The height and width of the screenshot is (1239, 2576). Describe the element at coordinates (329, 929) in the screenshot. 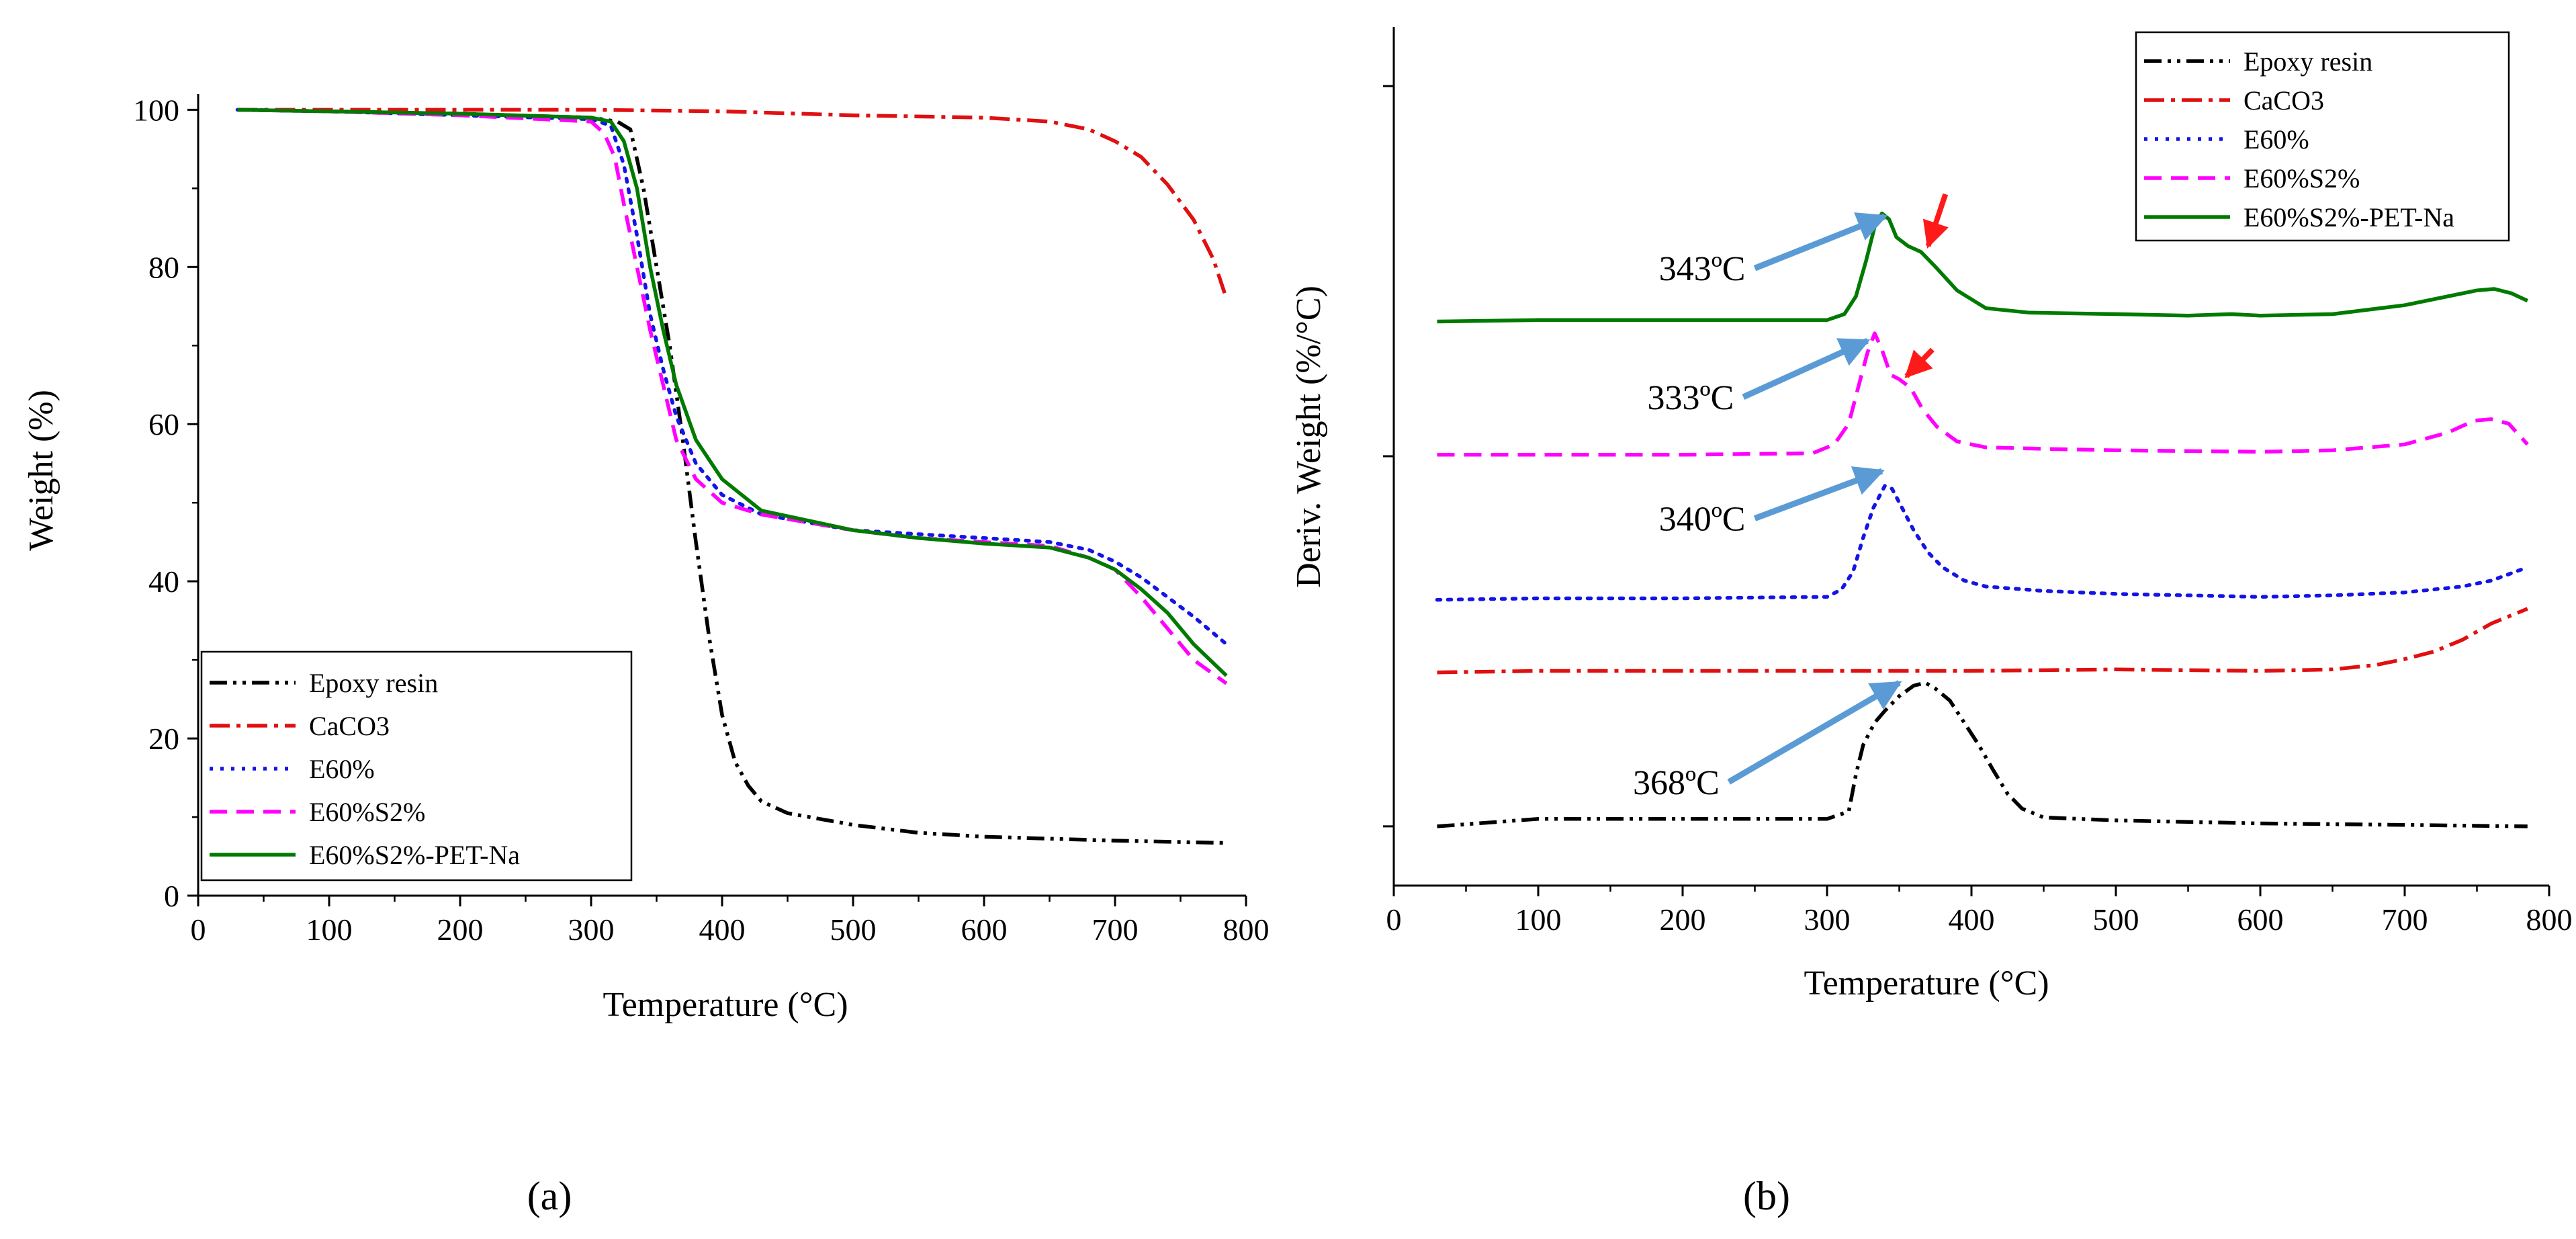

I see `panel-a-x-tick-label: 100` at that location.